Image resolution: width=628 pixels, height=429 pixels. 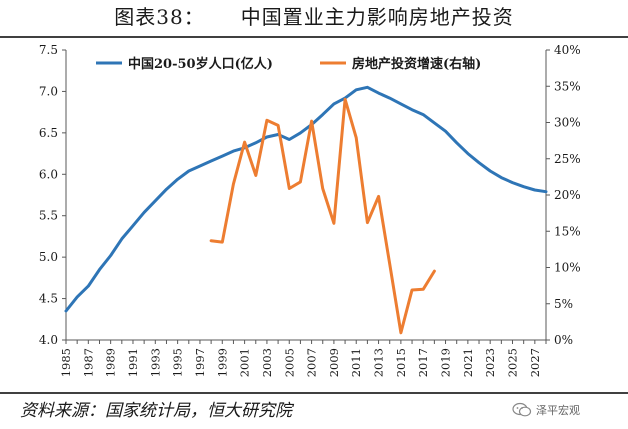 What do you see at coordinates (245, 362) in the screenshot?
I see `x-tick-label: 2001` at bounding box center [245, 362].